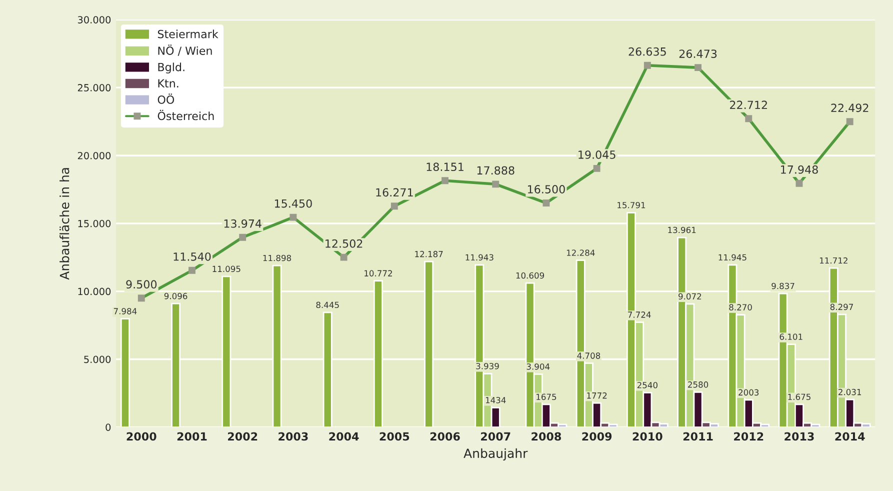 Image resolution: width=893 pixels, height=491 pixels. What do you see at coordinates (344, 436) in the screenshot?
I see `x-tick-label: 2004` at bounding box center [344, 436].